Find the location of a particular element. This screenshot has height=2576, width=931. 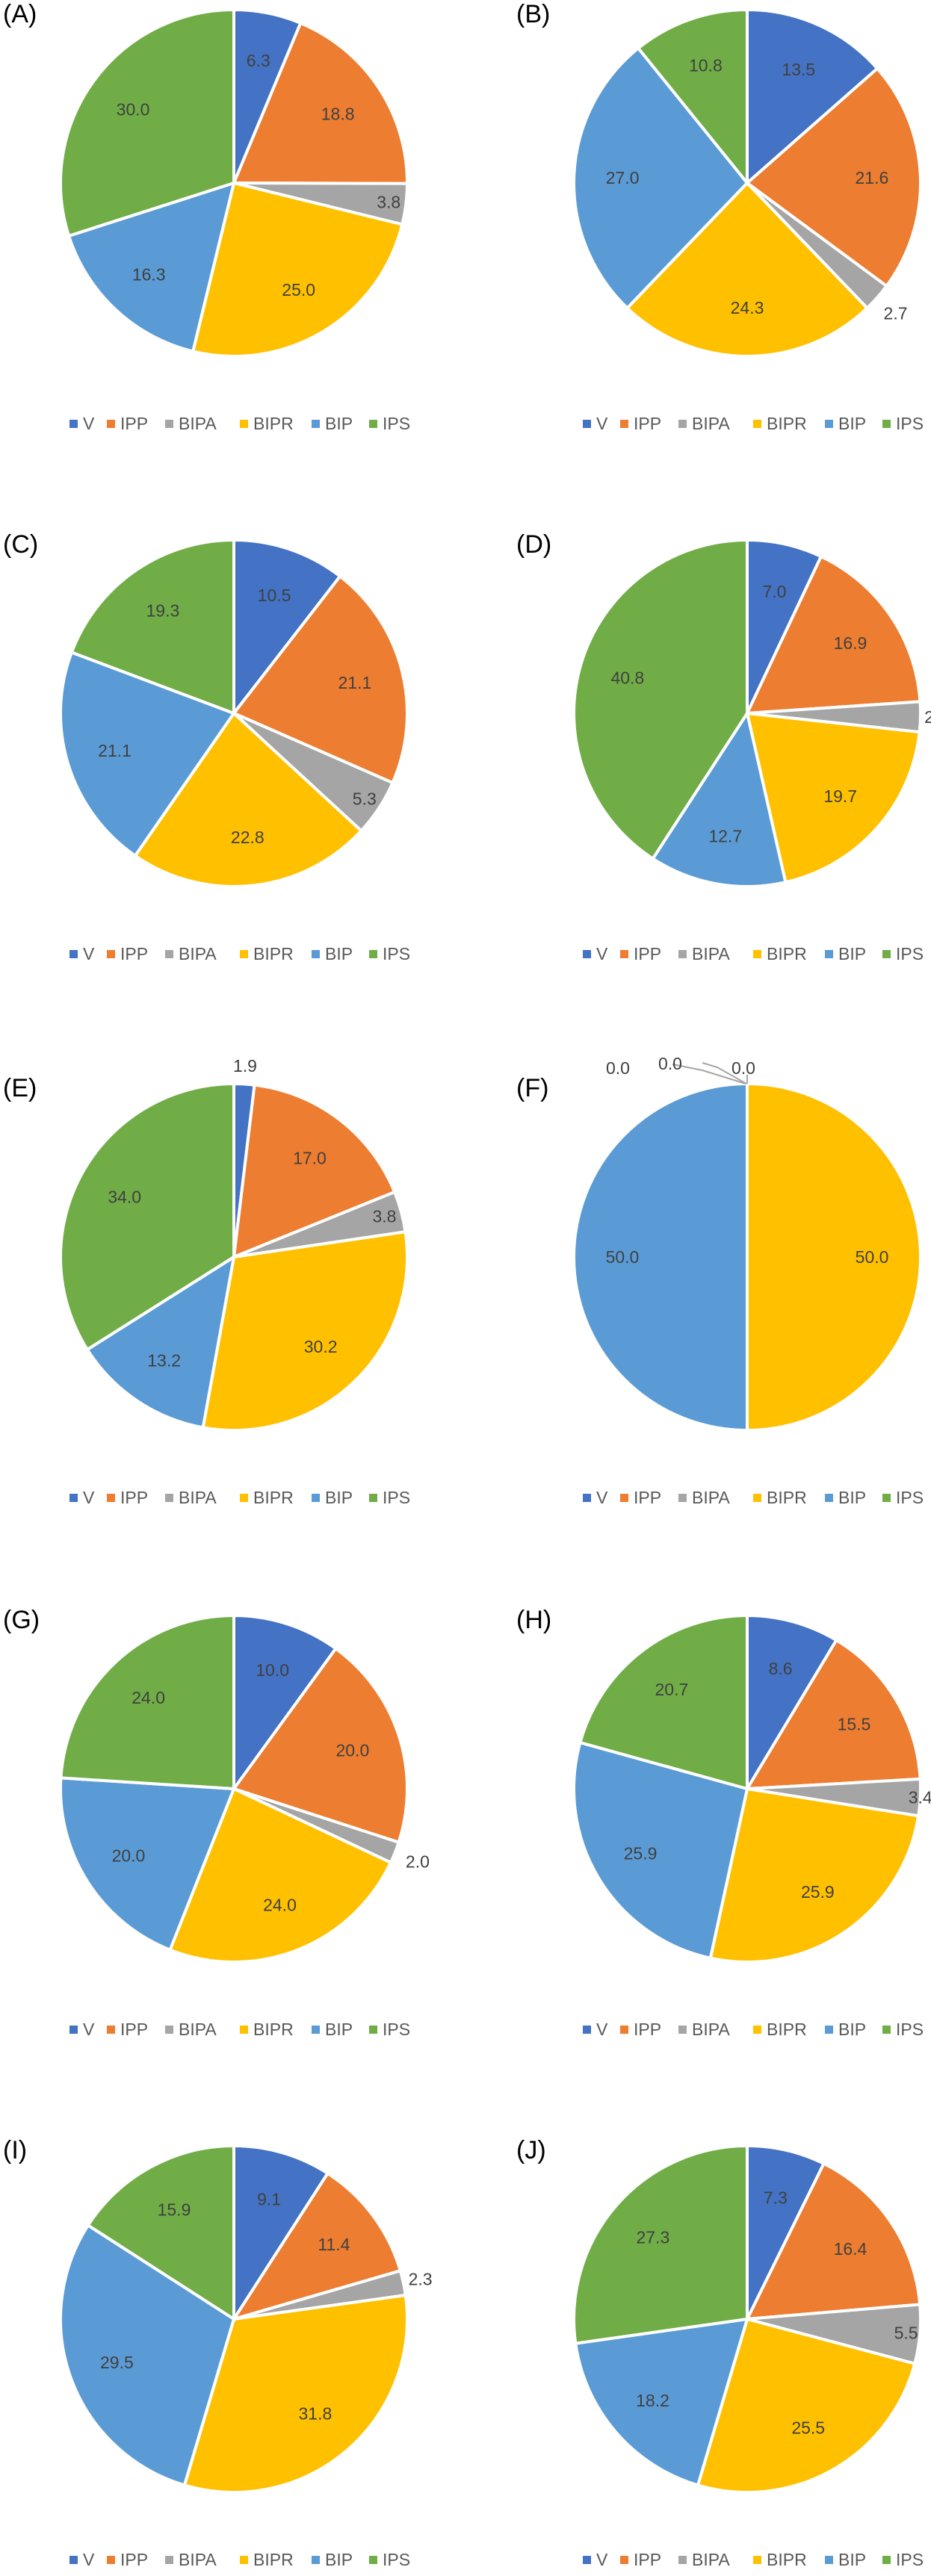

panel-label: (B) is located at coordinates (533, 14).